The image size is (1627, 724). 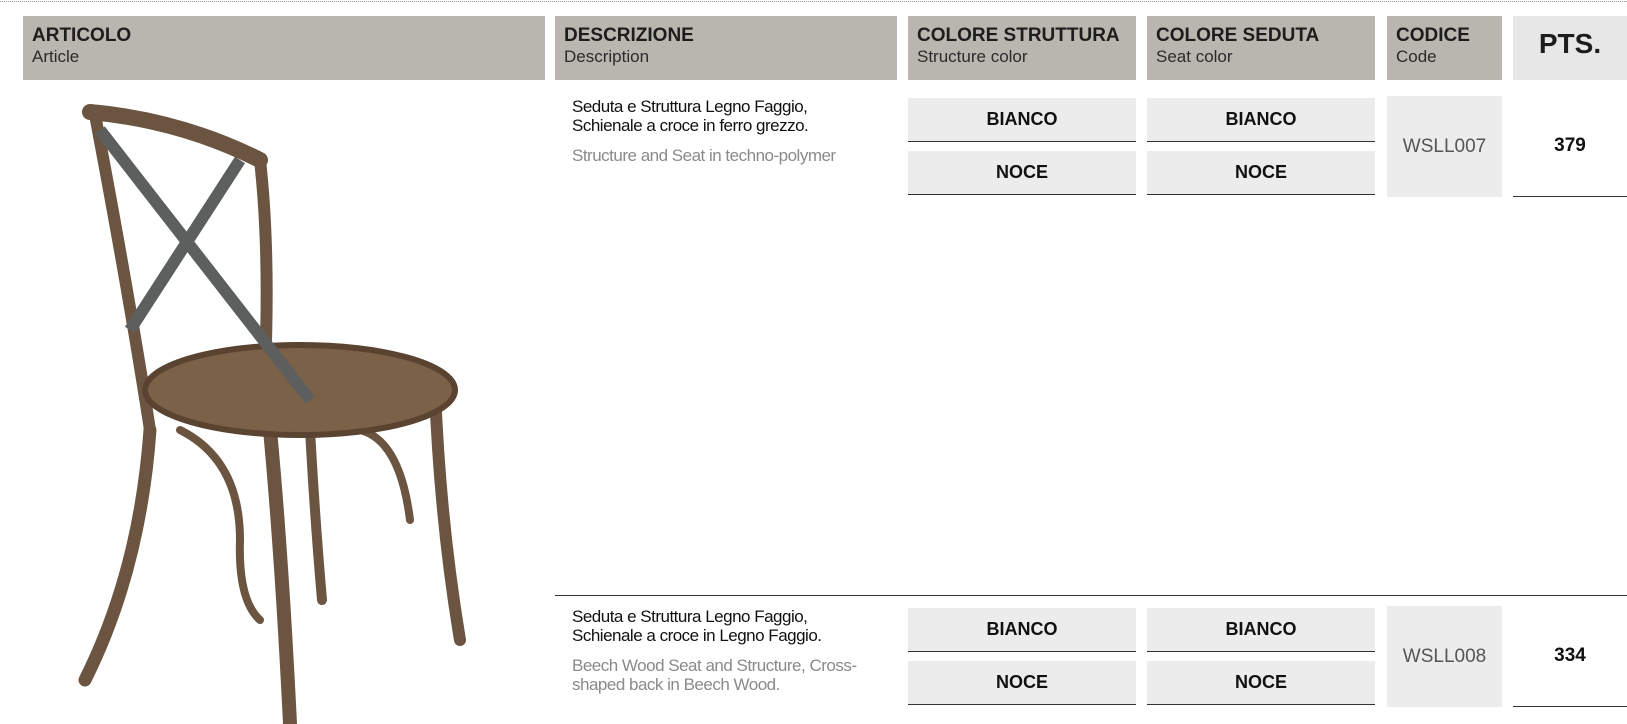 What do you see at coordinates (1194, 56) in the screenshot?
I see `header-subtitle: Seat color` at bounding box center [1194, 56].